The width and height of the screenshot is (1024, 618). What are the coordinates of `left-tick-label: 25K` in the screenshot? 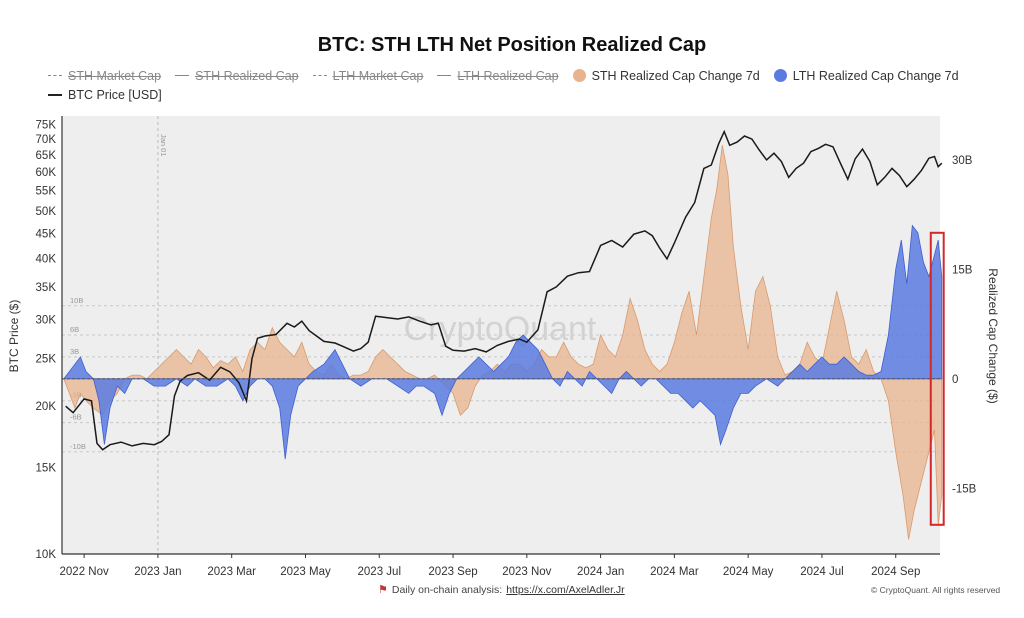 It's located at (46, 360).